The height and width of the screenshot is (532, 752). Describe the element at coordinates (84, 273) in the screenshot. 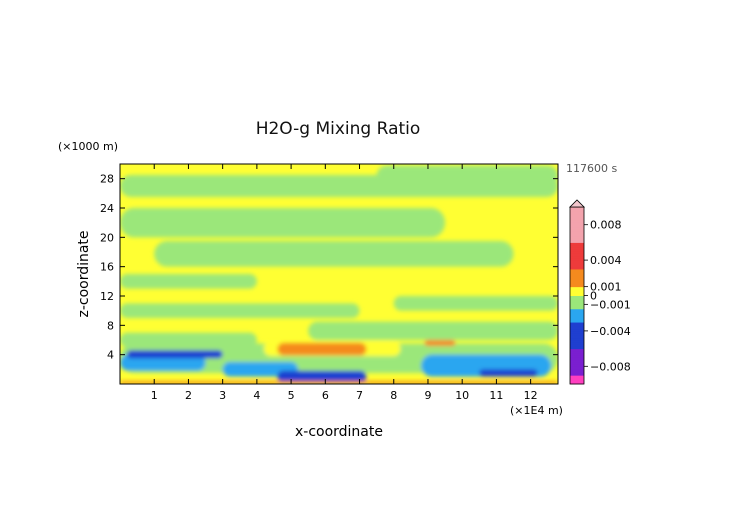

I see `y-axis-label: z-coordinate` at that location.